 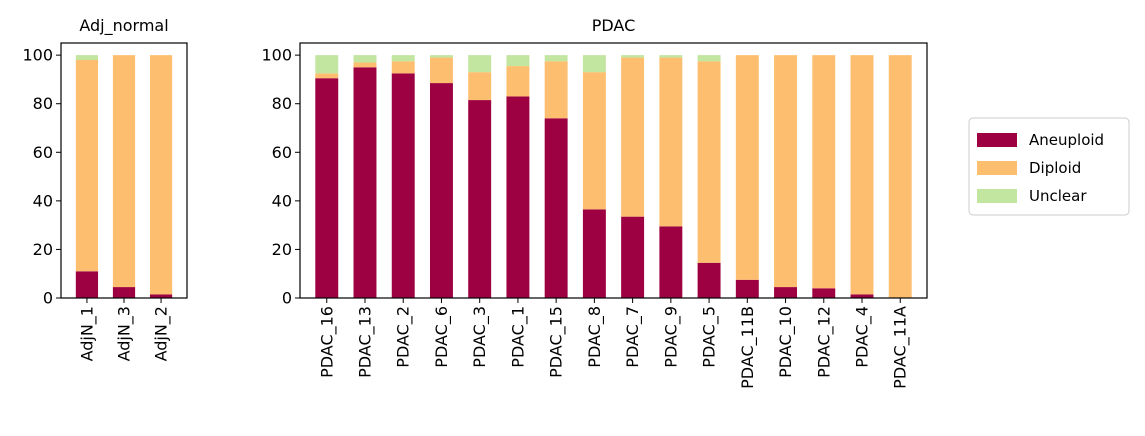 What do you see at coordinates (403, 58) in the screenshot?
I see `bar-pdac-2-unclear` at bounding box center [403, 58].